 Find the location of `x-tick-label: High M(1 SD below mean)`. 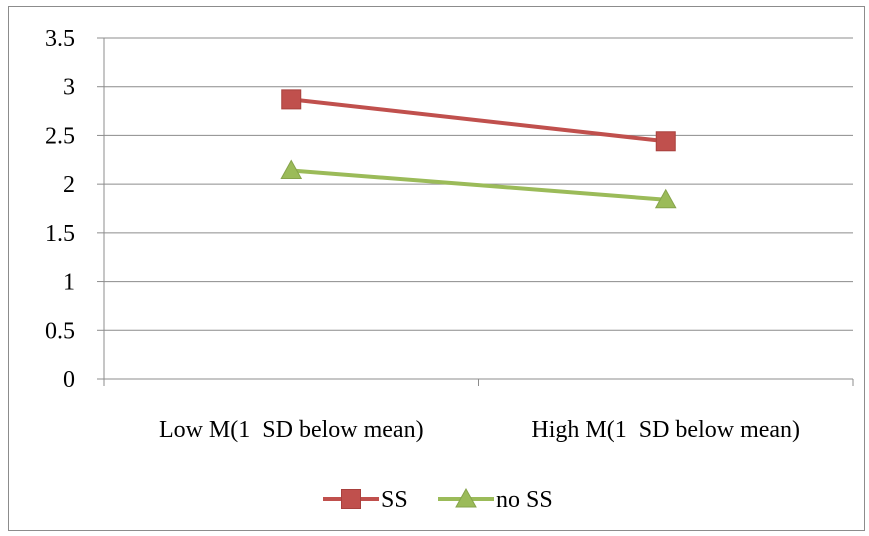

x-tick-label: High M(1 SD below mean) is located at coordinates (665, 430).